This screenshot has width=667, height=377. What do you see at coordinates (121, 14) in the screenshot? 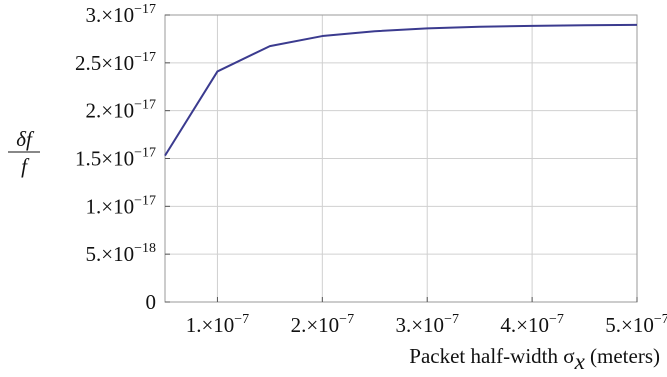
I see `y-tick-label: 3.×10−17` at bounding box center [121, 14].